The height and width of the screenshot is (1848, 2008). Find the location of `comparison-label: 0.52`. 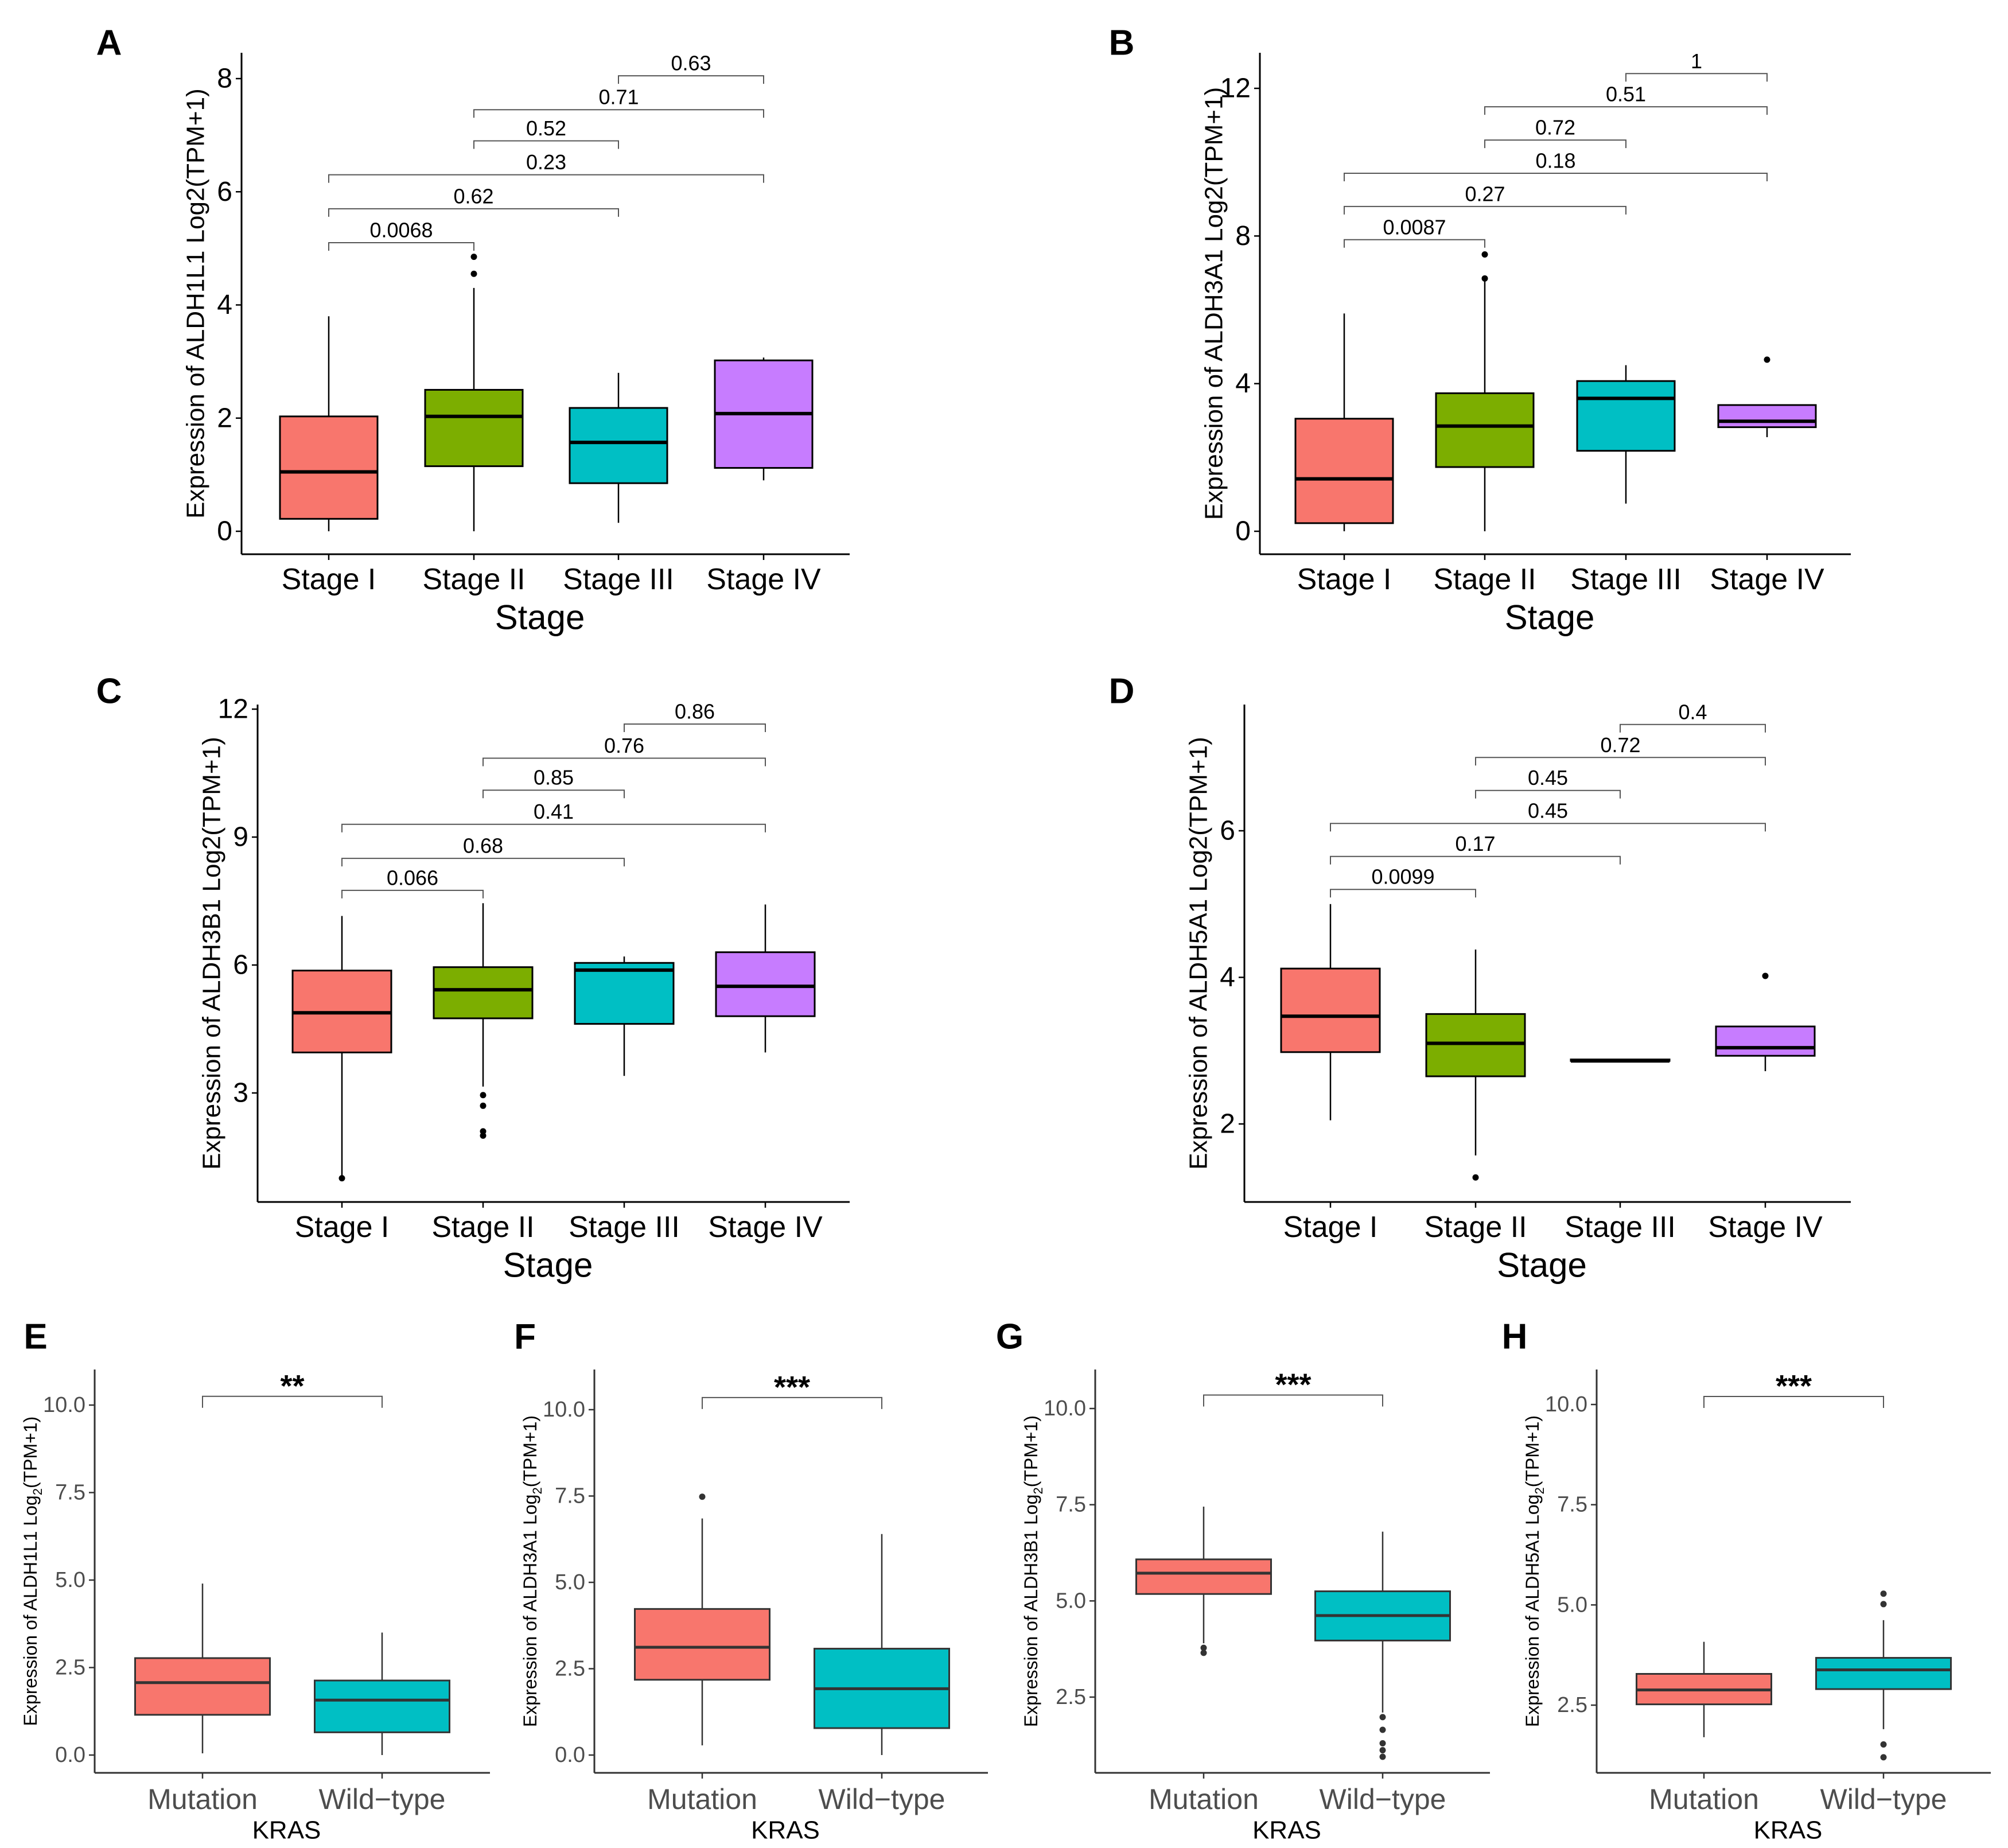

comparison-label: 0.52 is located at coordinates (546, 128).